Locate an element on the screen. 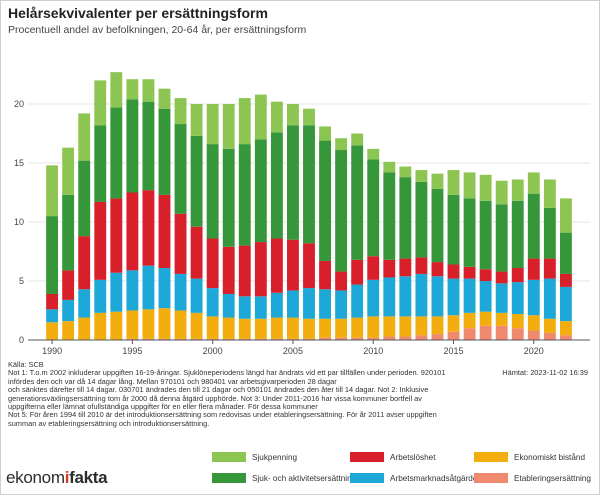  legend-item-arbetsmarknad: Arbetsmarknadsåtgärder is located at coordinates (415, 478).